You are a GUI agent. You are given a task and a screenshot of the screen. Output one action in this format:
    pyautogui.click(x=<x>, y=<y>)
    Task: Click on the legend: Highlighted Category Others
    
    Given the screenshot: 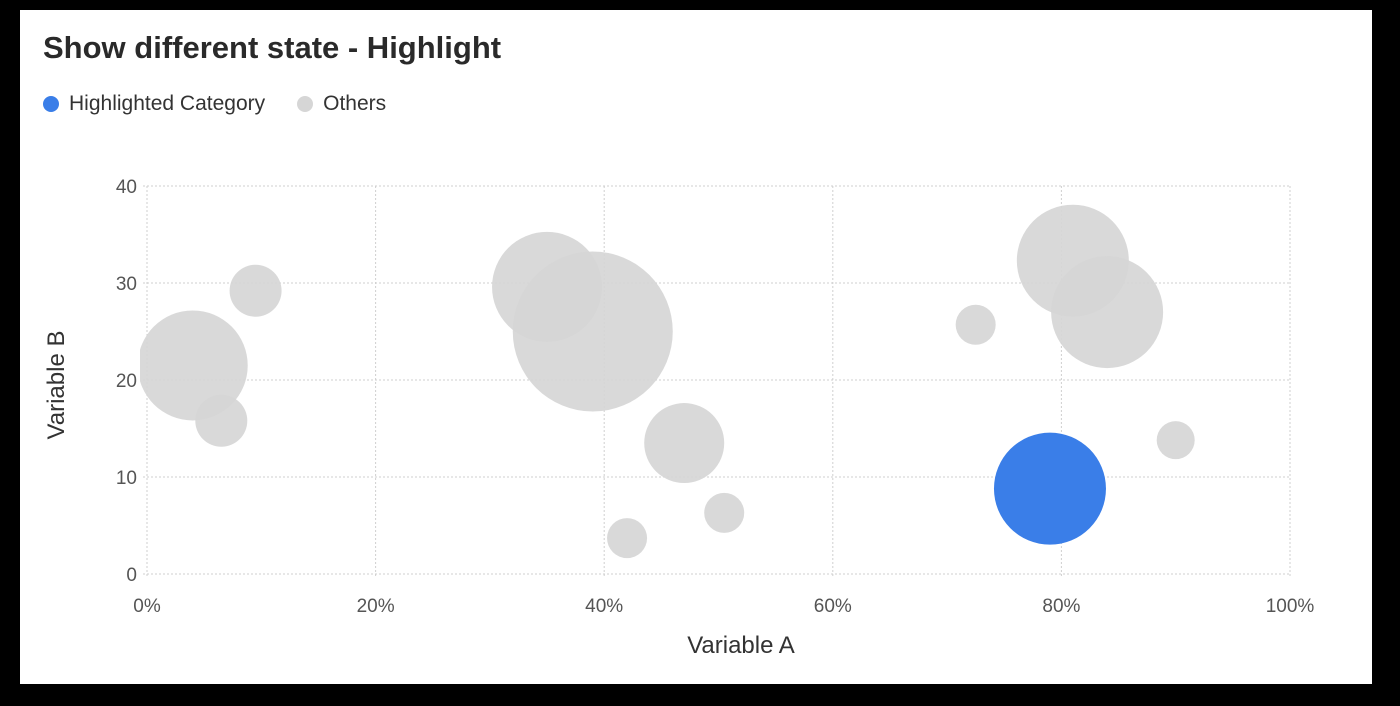 What is the action you would take?
    pyautogui.click(x=230, y=104)
    